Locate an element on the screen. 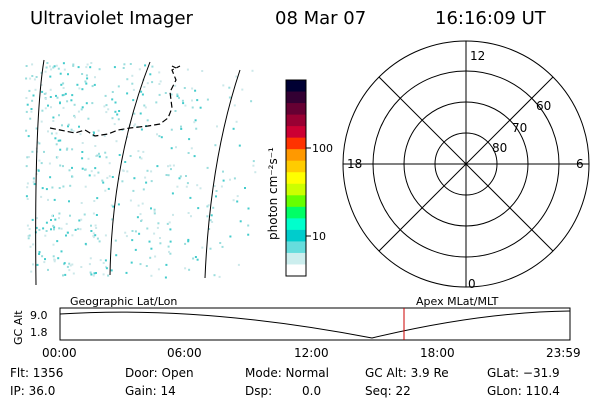 The height and width of the screenshot is (400, 600). meridian-line is located at coordinates (222, 174).